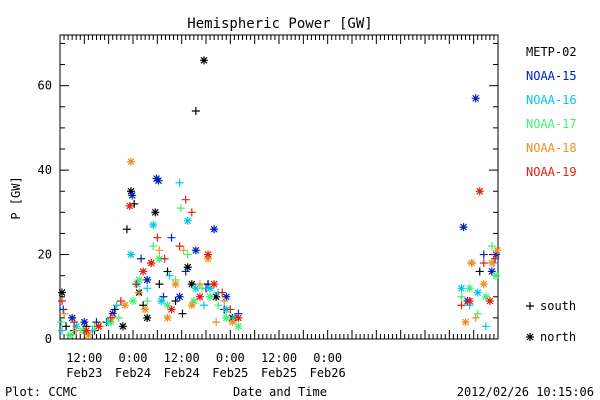 This screenshot has width=600, height=400. Describe the element at coordinates (280, 392) in the screenshot. I see `x-axis-label: Date and Time` at that location.